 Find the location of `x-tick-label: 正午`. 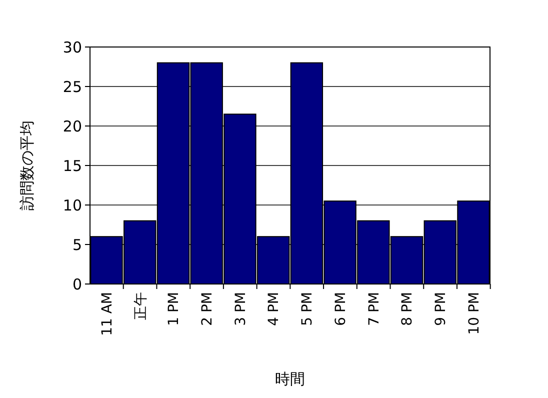

x-tick-label: 正午 is located at coordinates (140, 306).